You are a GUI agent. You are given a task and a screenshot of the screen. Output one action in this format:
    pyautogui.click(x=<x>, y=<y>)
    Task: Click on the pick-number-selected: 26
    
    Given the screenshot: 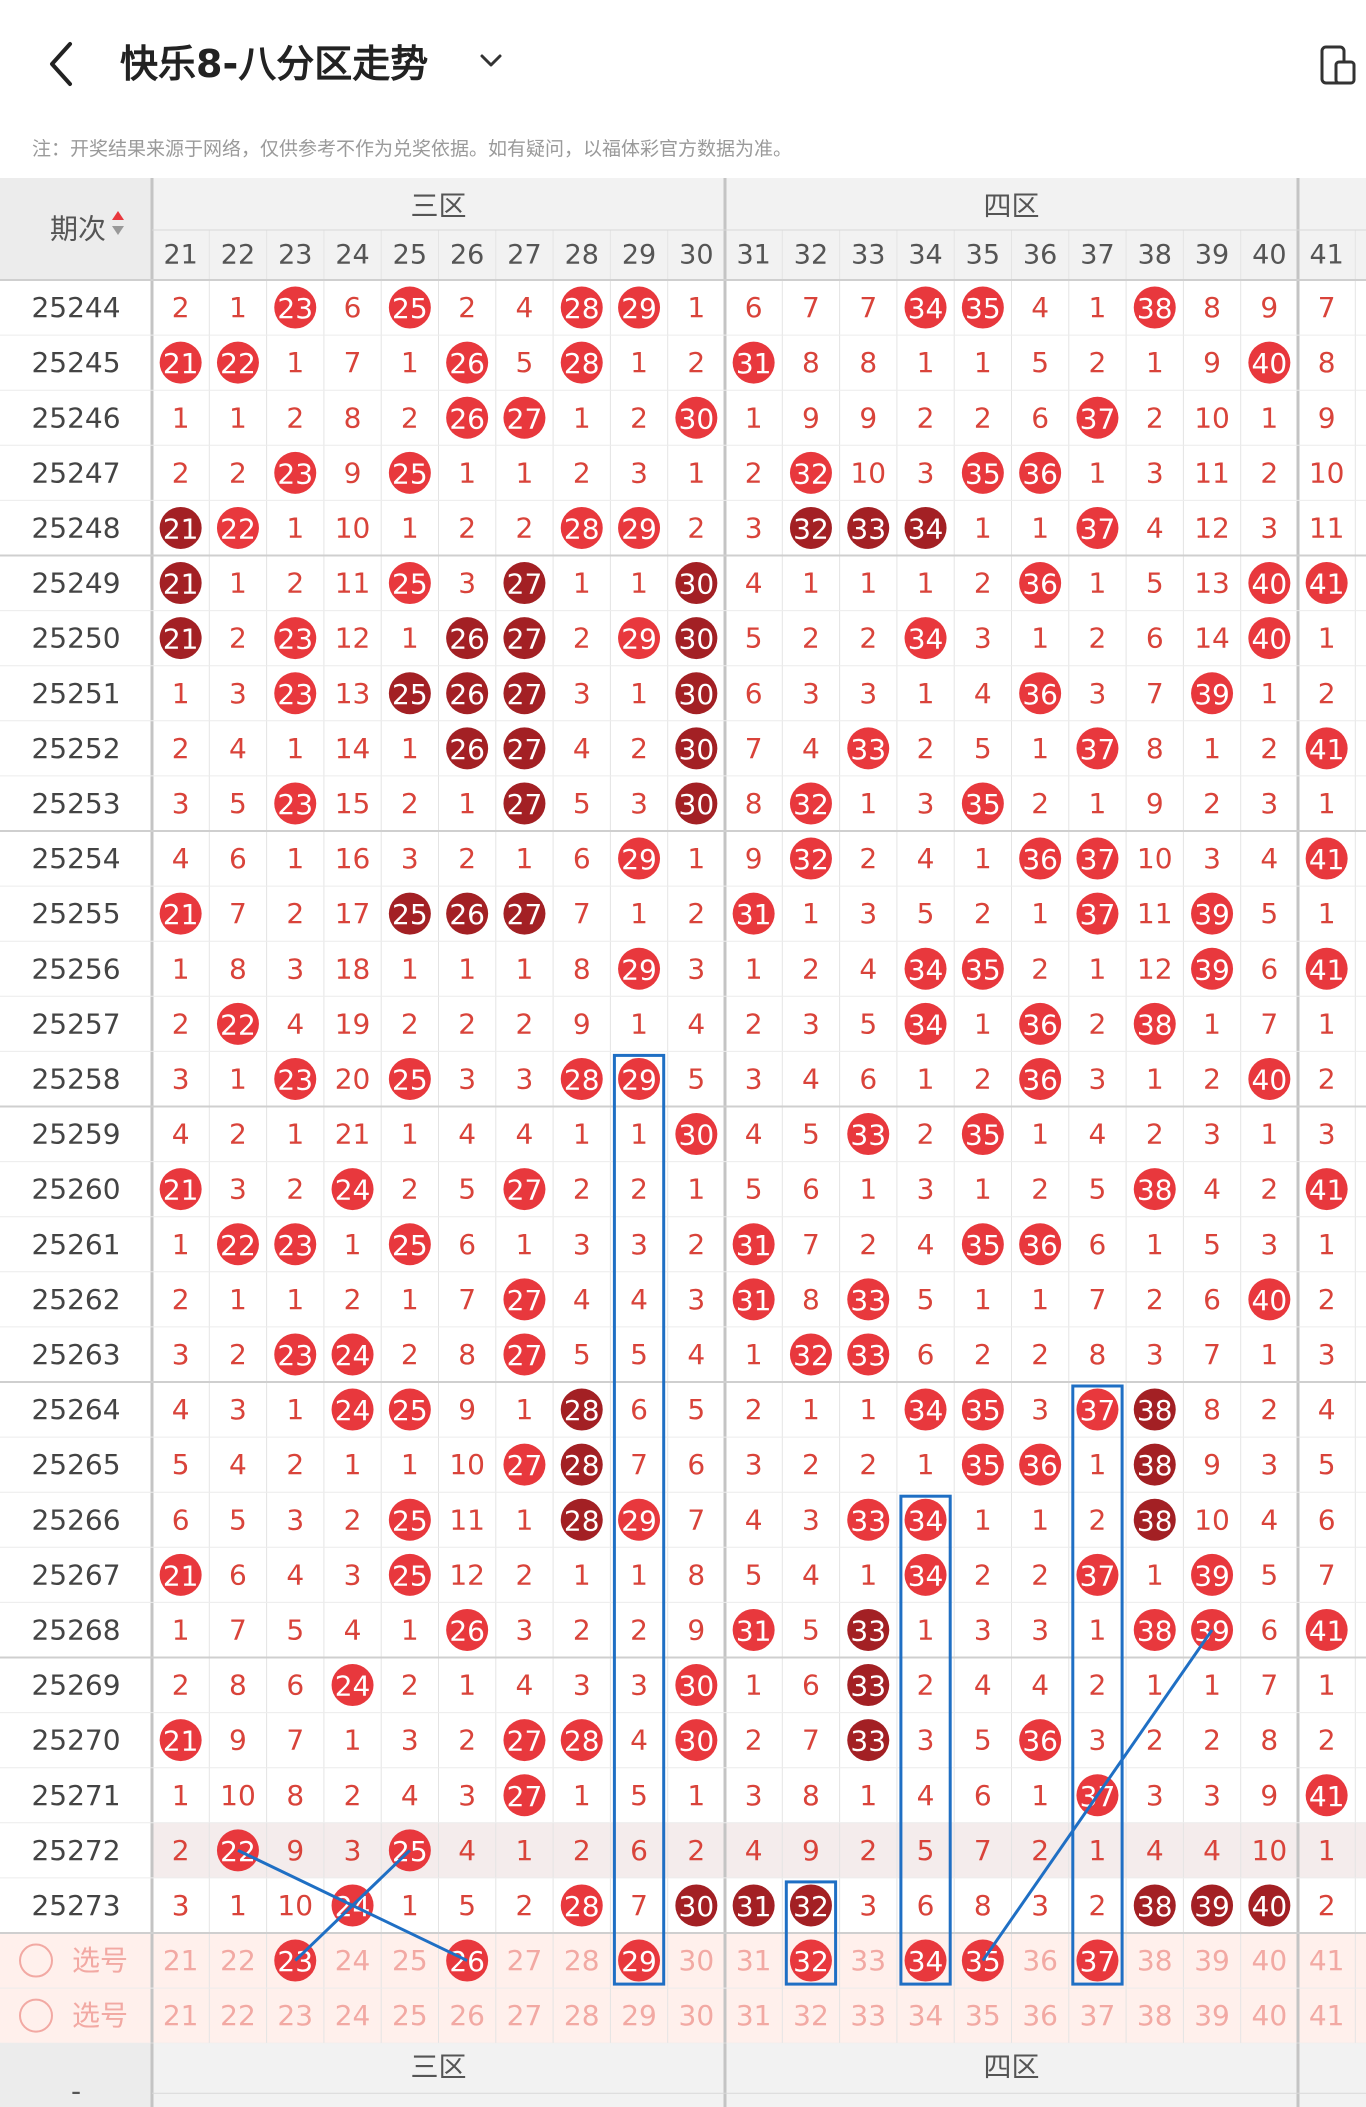 What is the action you would take?
    pyautogui.click(x=467, y=1961)
    